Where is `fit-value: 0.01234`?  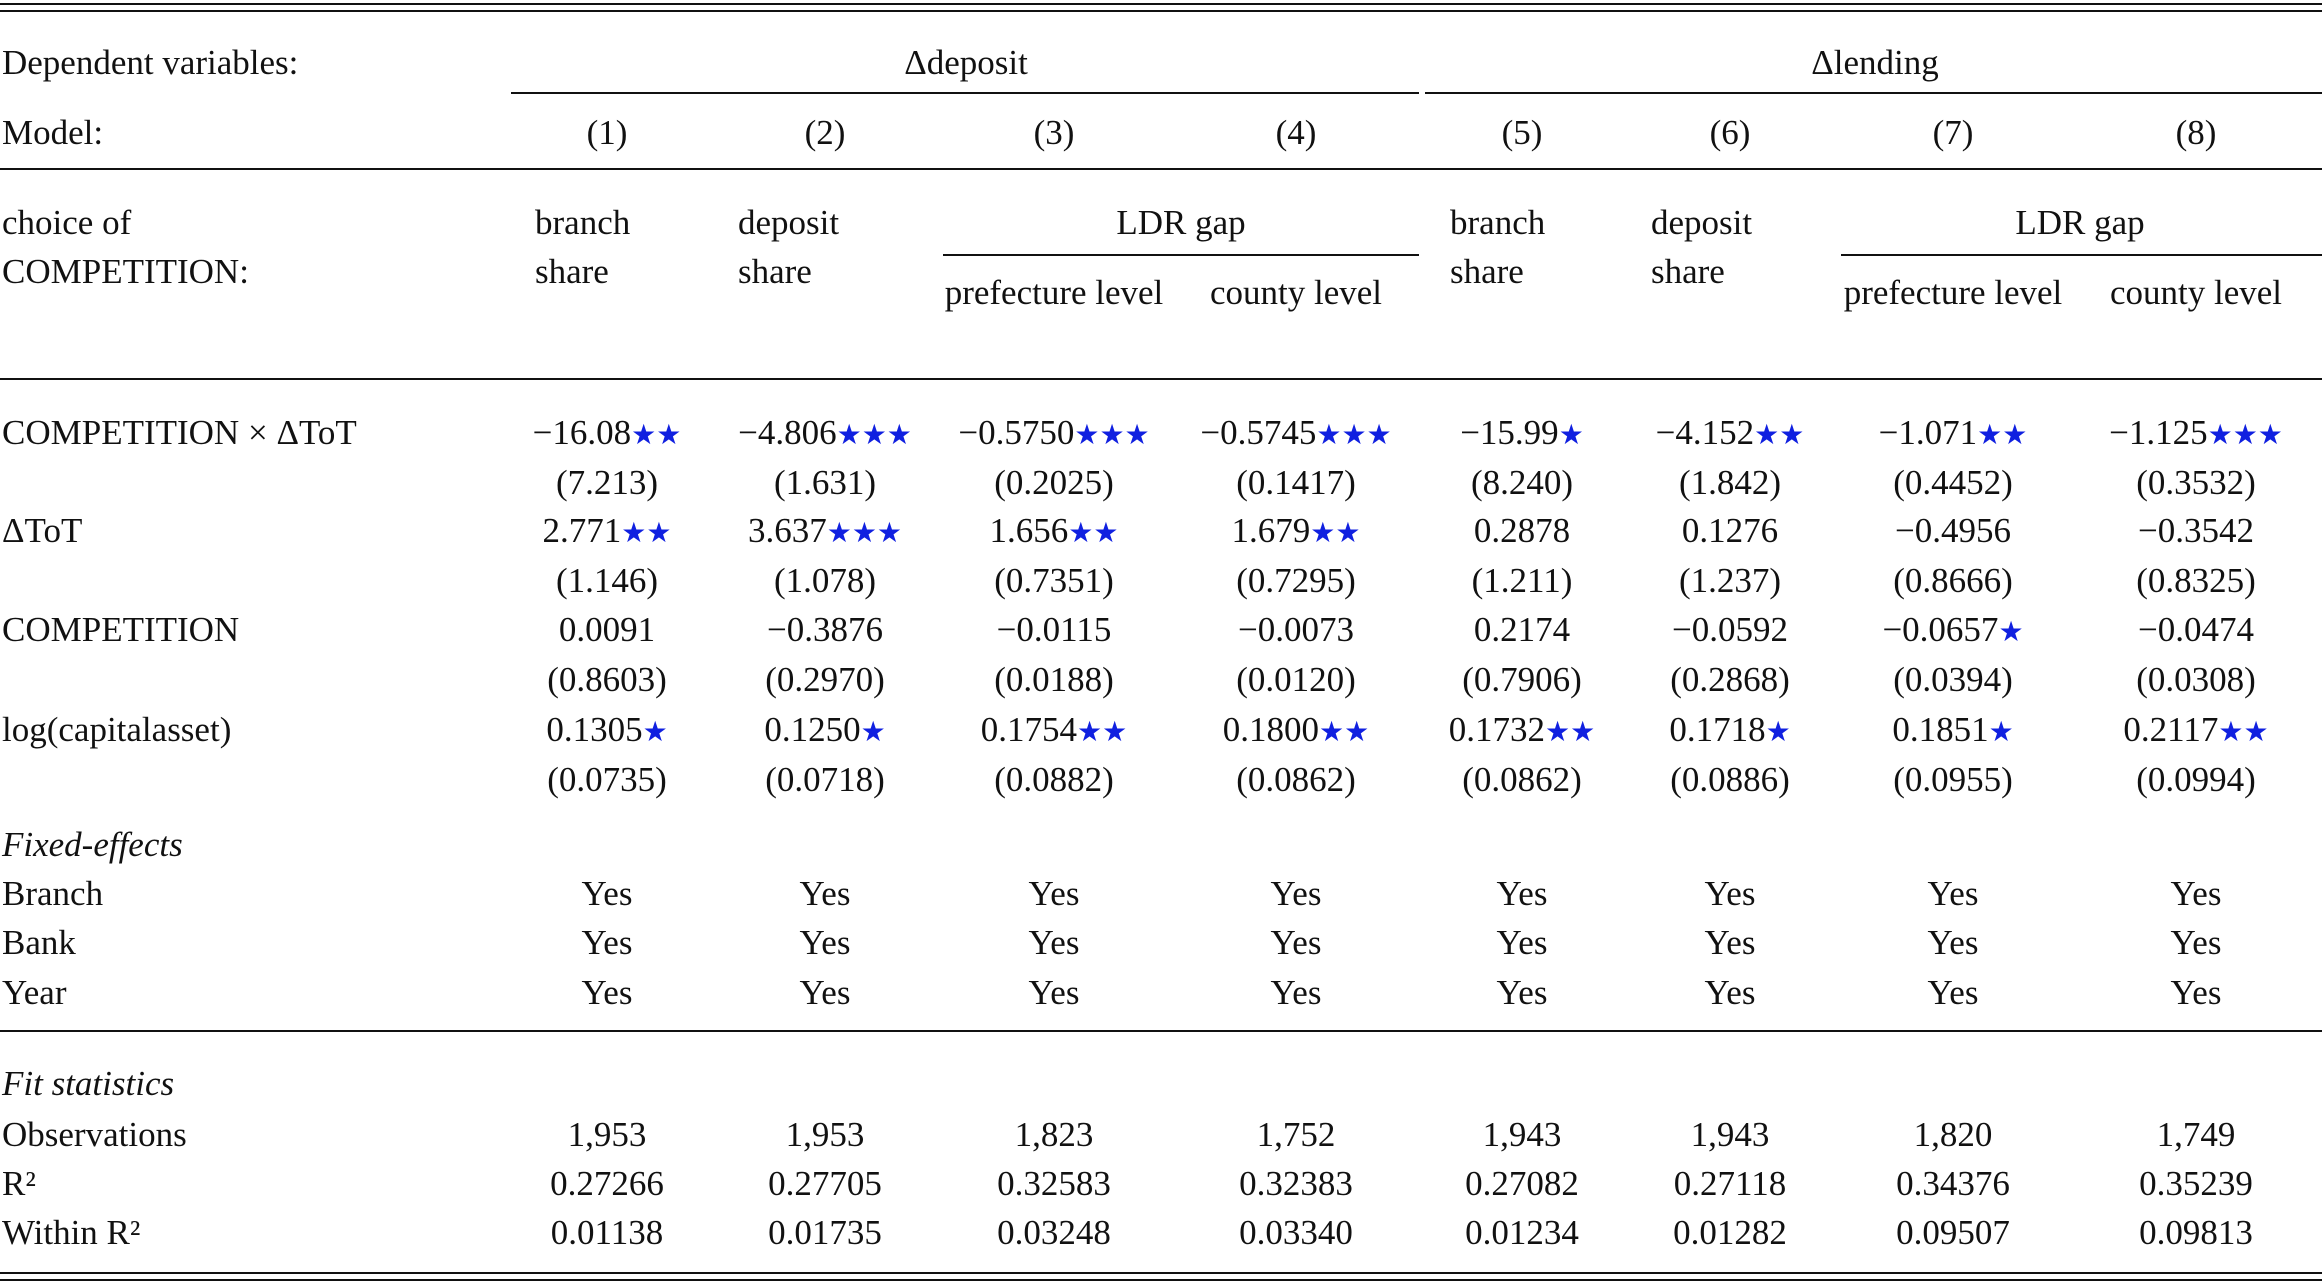
fit-value: 0.01234 is located at coordinates (1522, 1232).